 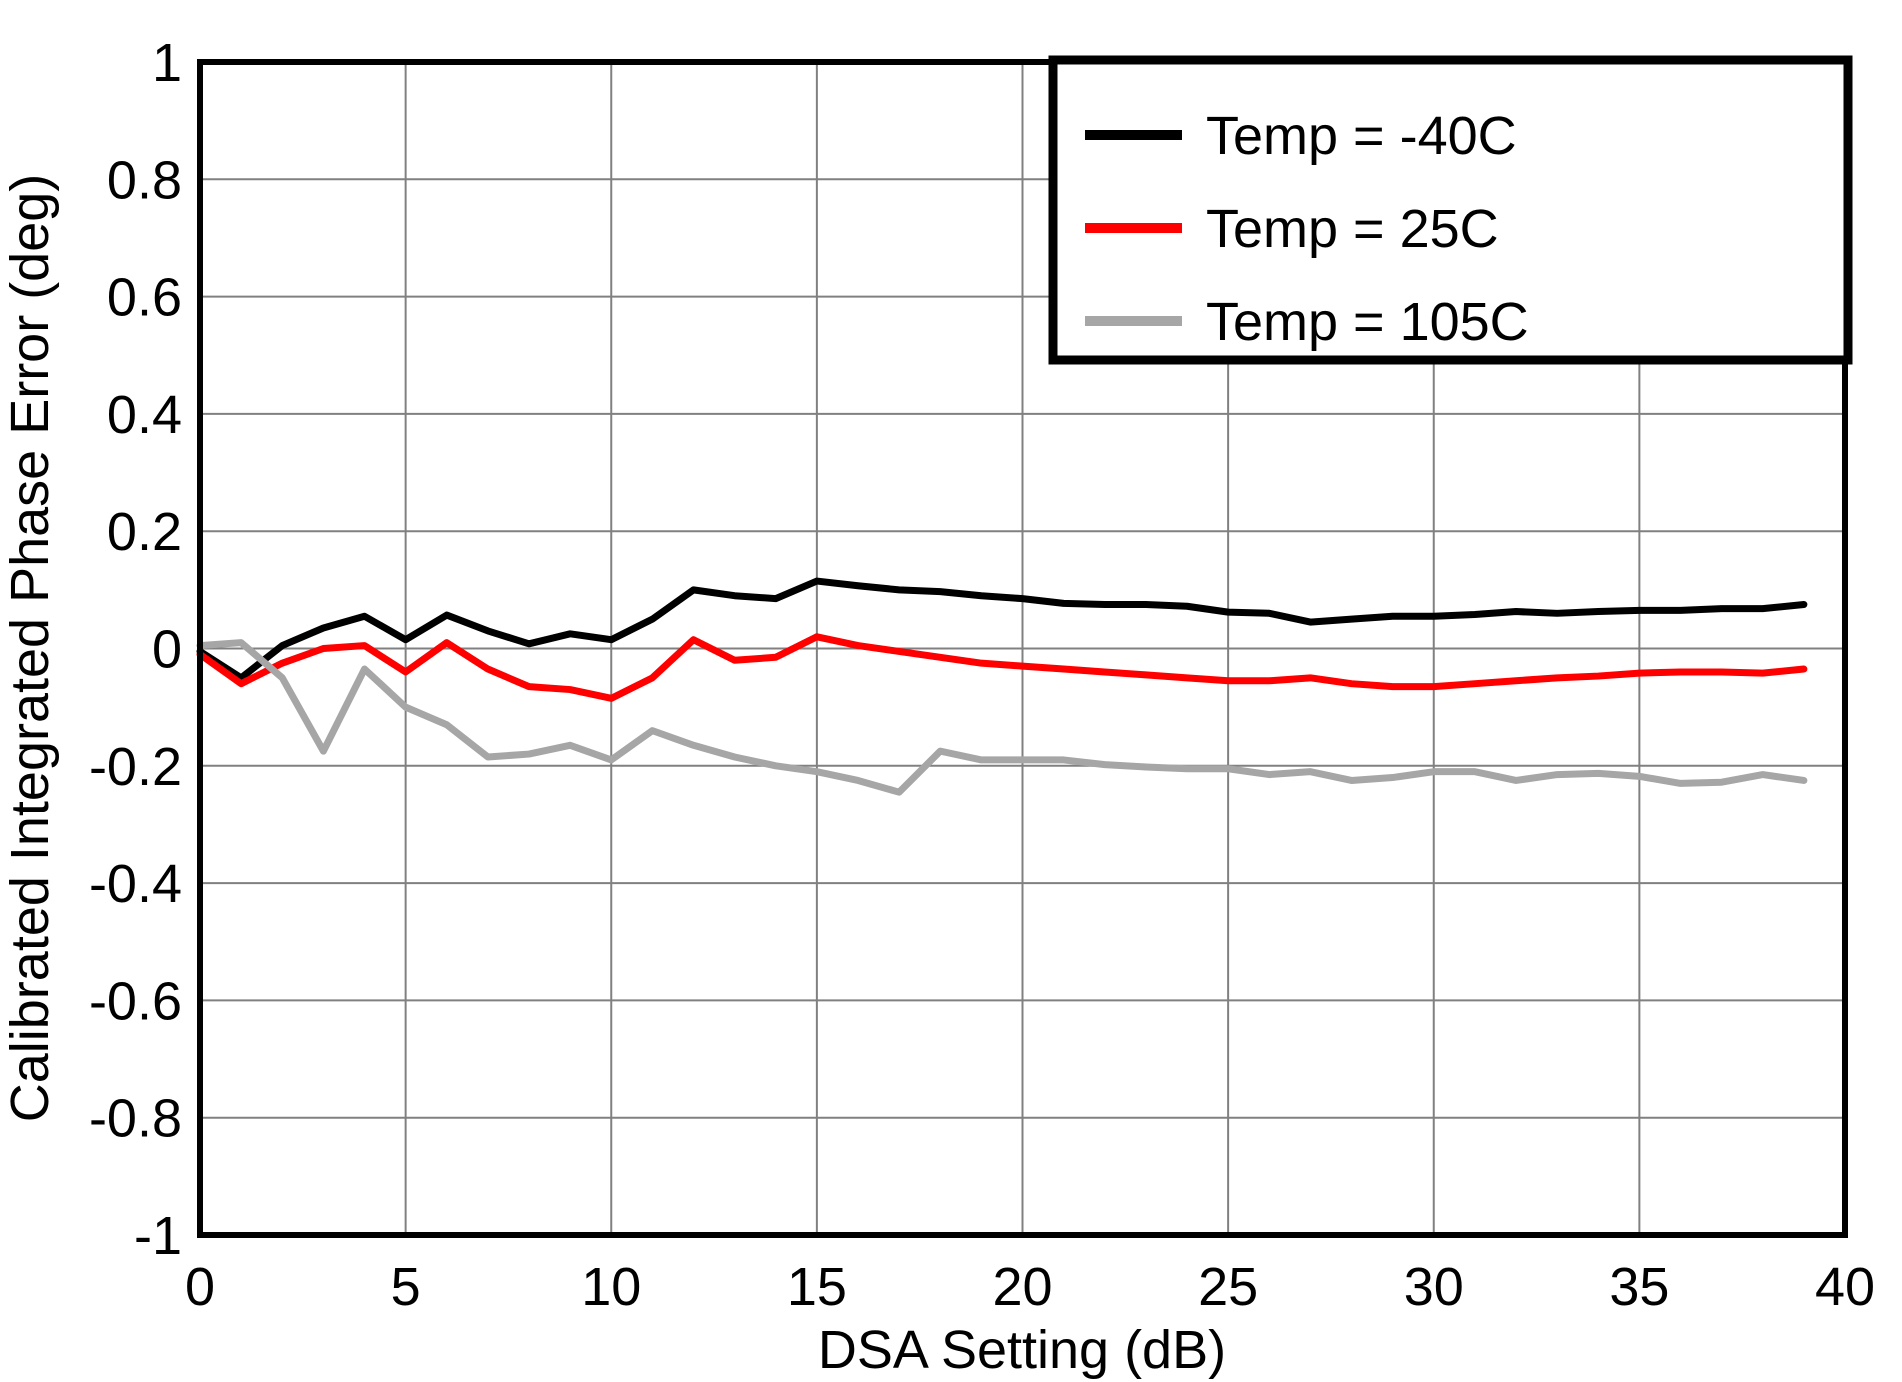 I want to click on x-tick-label: 15, so click(x=817, y=1287).